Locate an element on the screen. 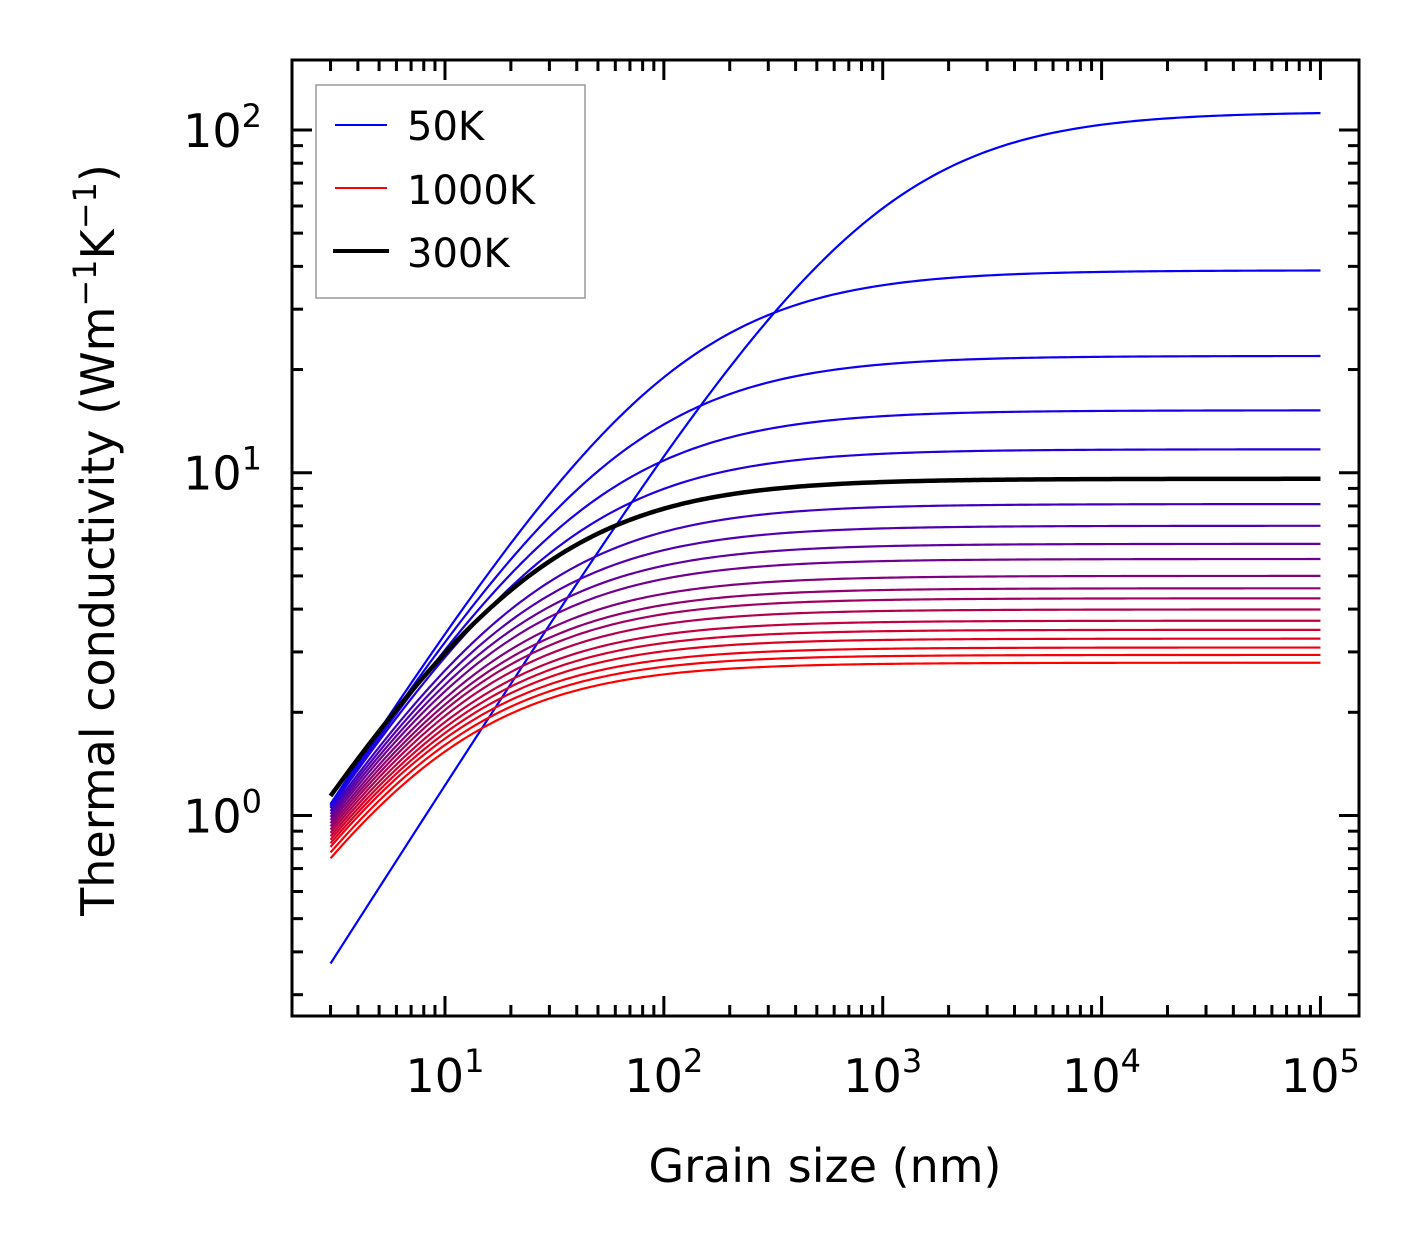 The width and height of the screenshot is (1421, 1254). x-tick-label-exp: 1 is located at coordinates (474, 1061).